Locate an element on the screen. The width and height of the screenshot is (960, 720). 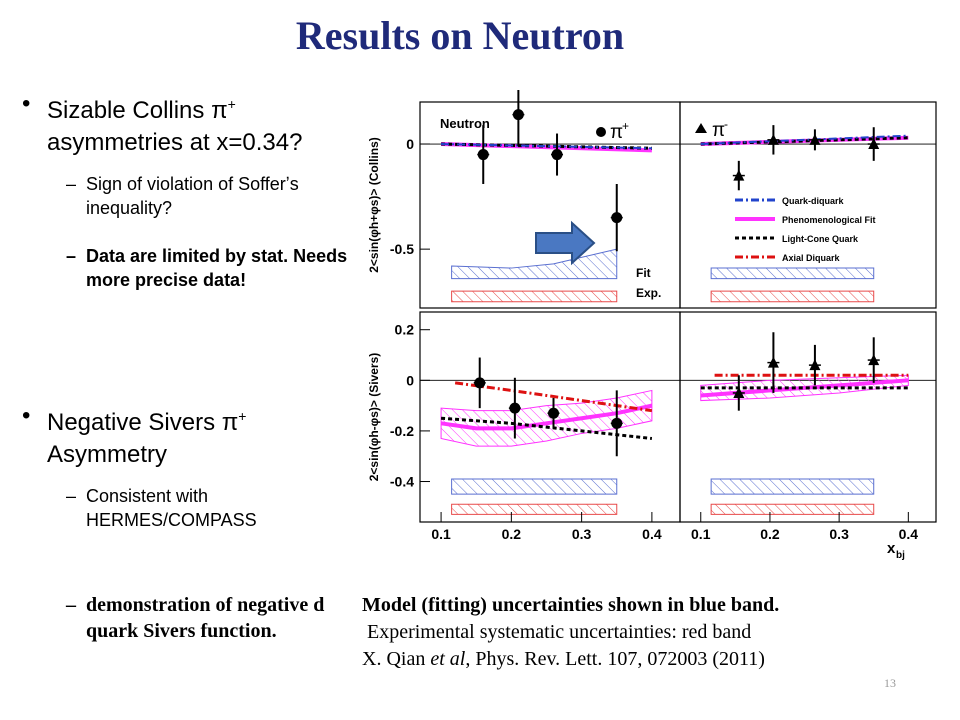
y-tick-label: 0.2 is located at coordinates (405, 330).